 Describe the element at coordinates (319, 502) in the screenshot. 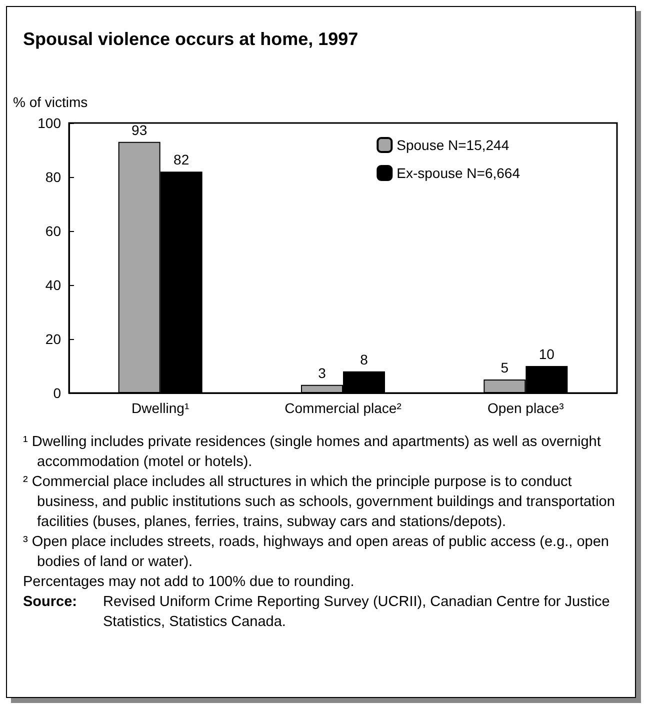

I see `text: ² Commercial place includes all structures in which the principle purpose is to conduct business, and public institutions such as schools, government buildings and transportation facilities (buses, planes, ferries, trains, subway cars and stations/depots).` at that location.